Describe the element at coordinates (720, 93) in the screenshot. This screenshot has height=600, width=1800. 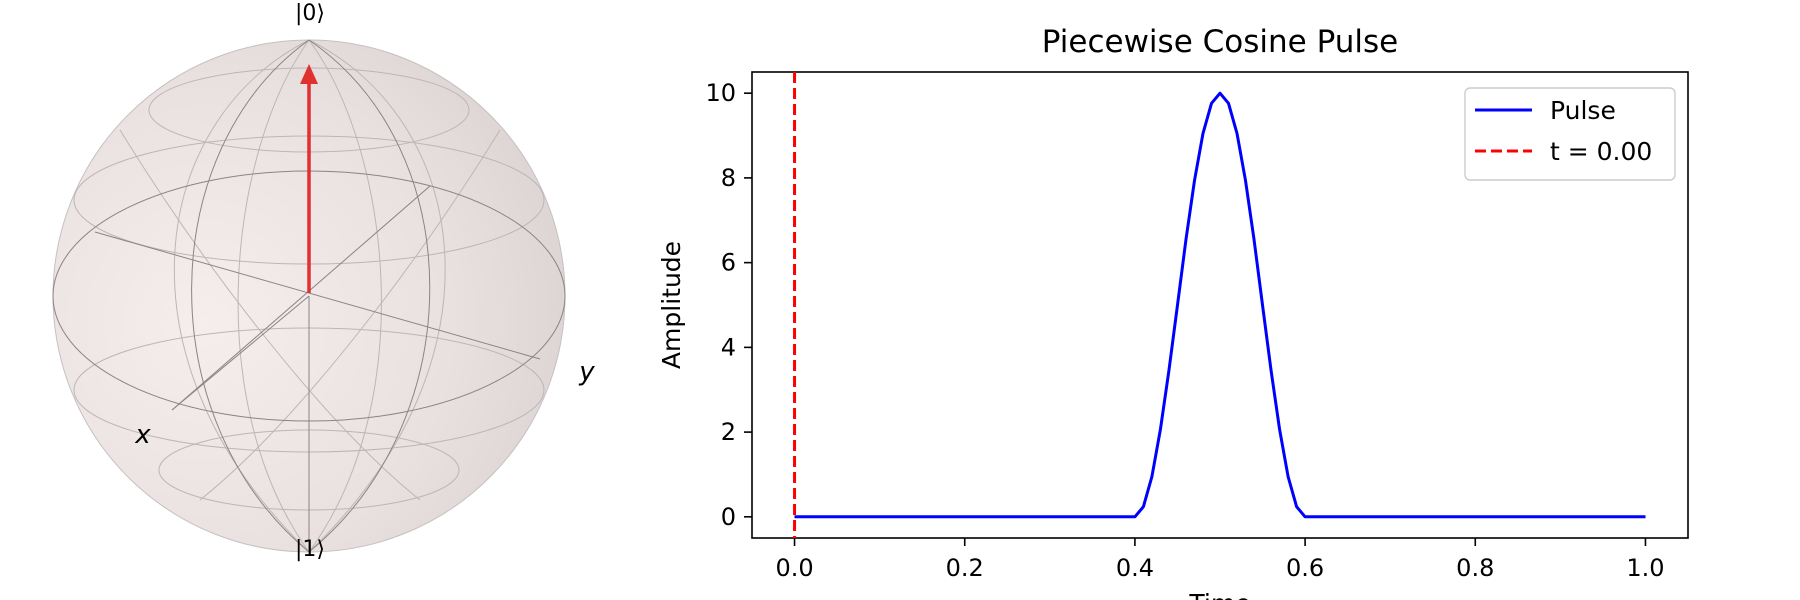
I see `y-tick-label: 10` at that location.